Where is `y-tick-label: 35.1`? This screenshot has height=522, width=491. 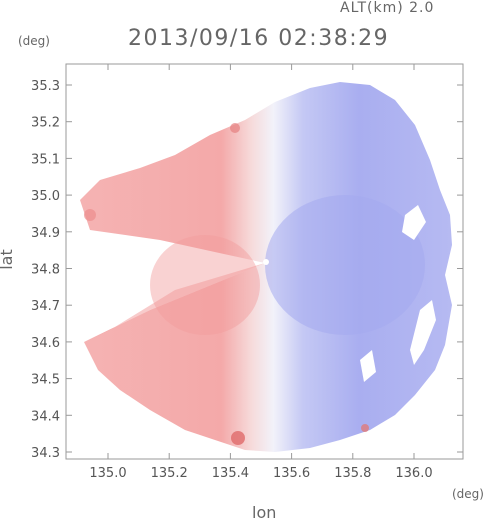
y-tick-label: 35.1 is located at coordinates (45, 159).